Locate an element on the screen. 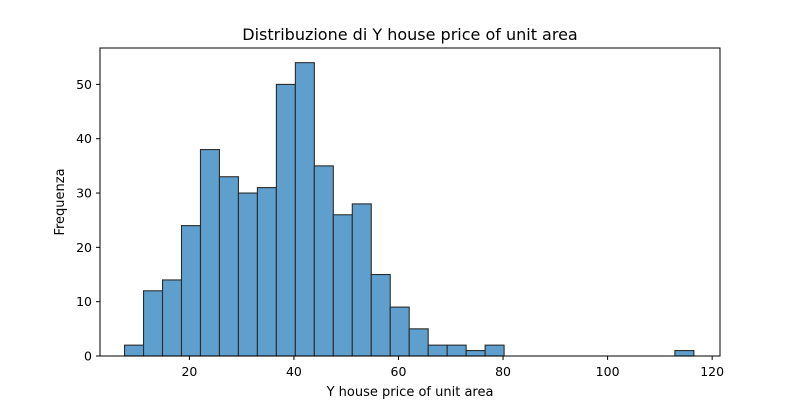 Image resolution: width=800 pixels, height=400 pixels. x-tick-label: 20 is located at coordinates (189, 371).